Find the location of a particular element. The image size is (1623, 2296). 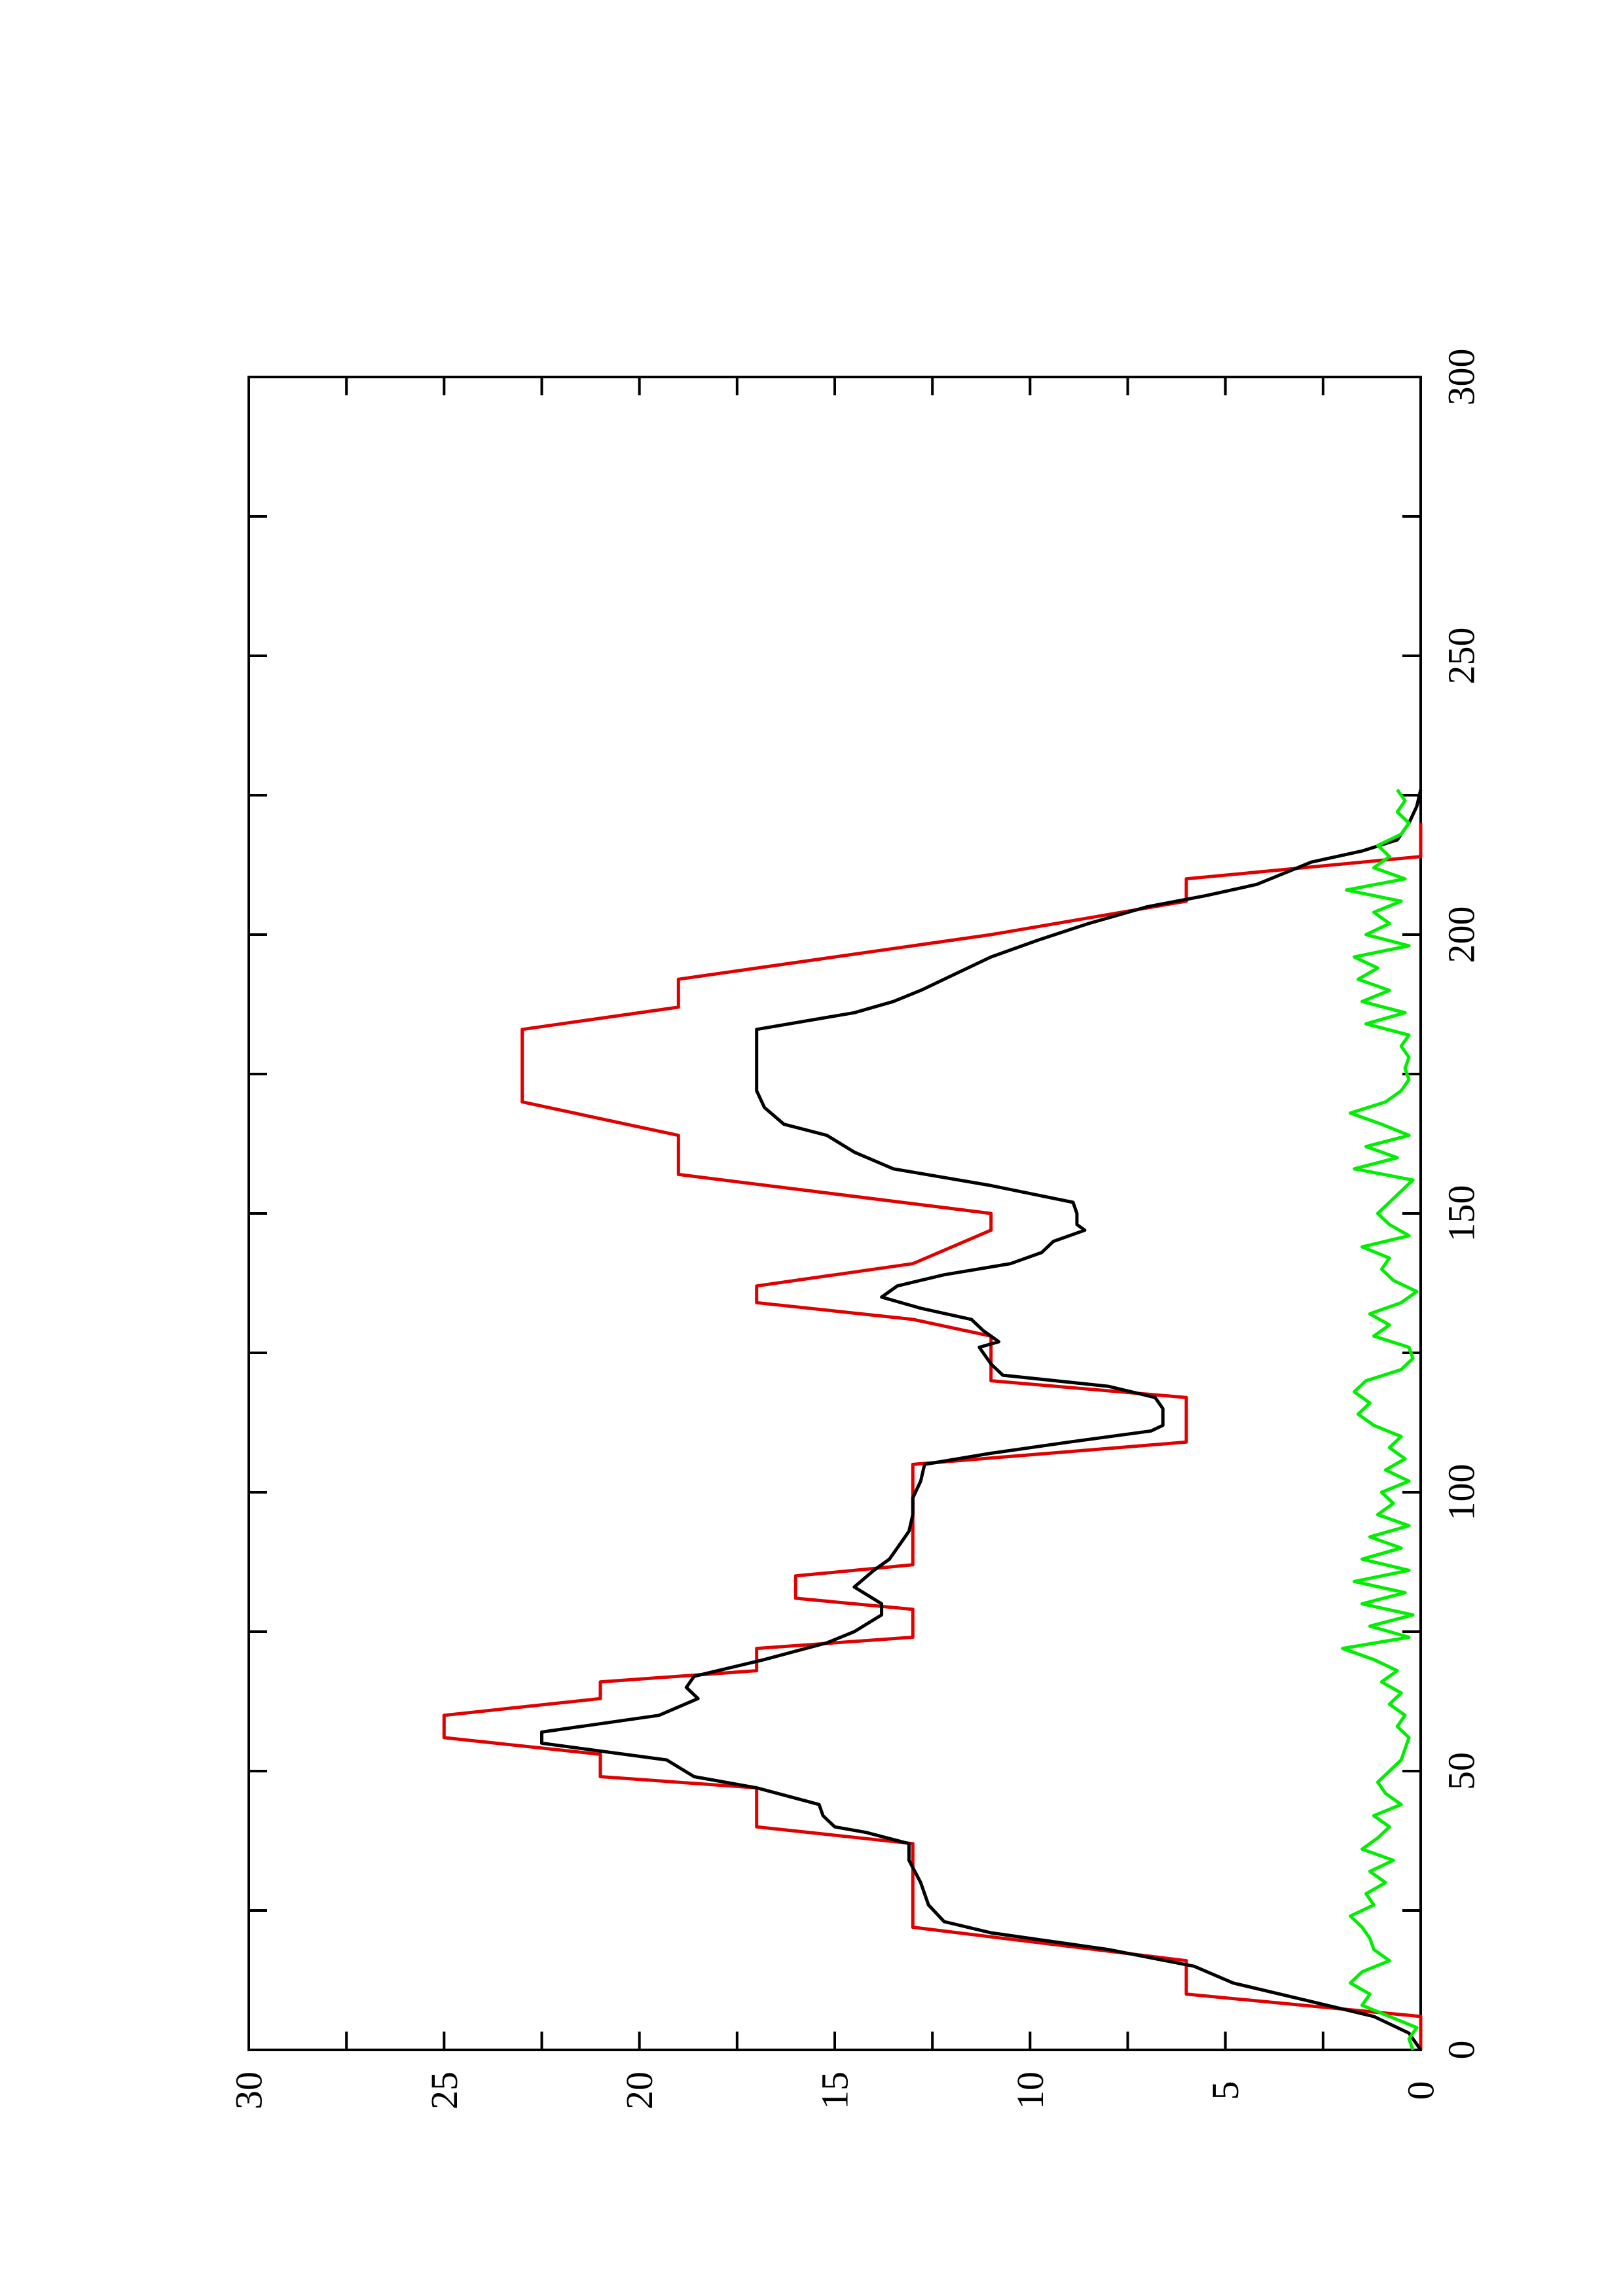

y-tick-label: 15 is located at coordinates (835, 2090).